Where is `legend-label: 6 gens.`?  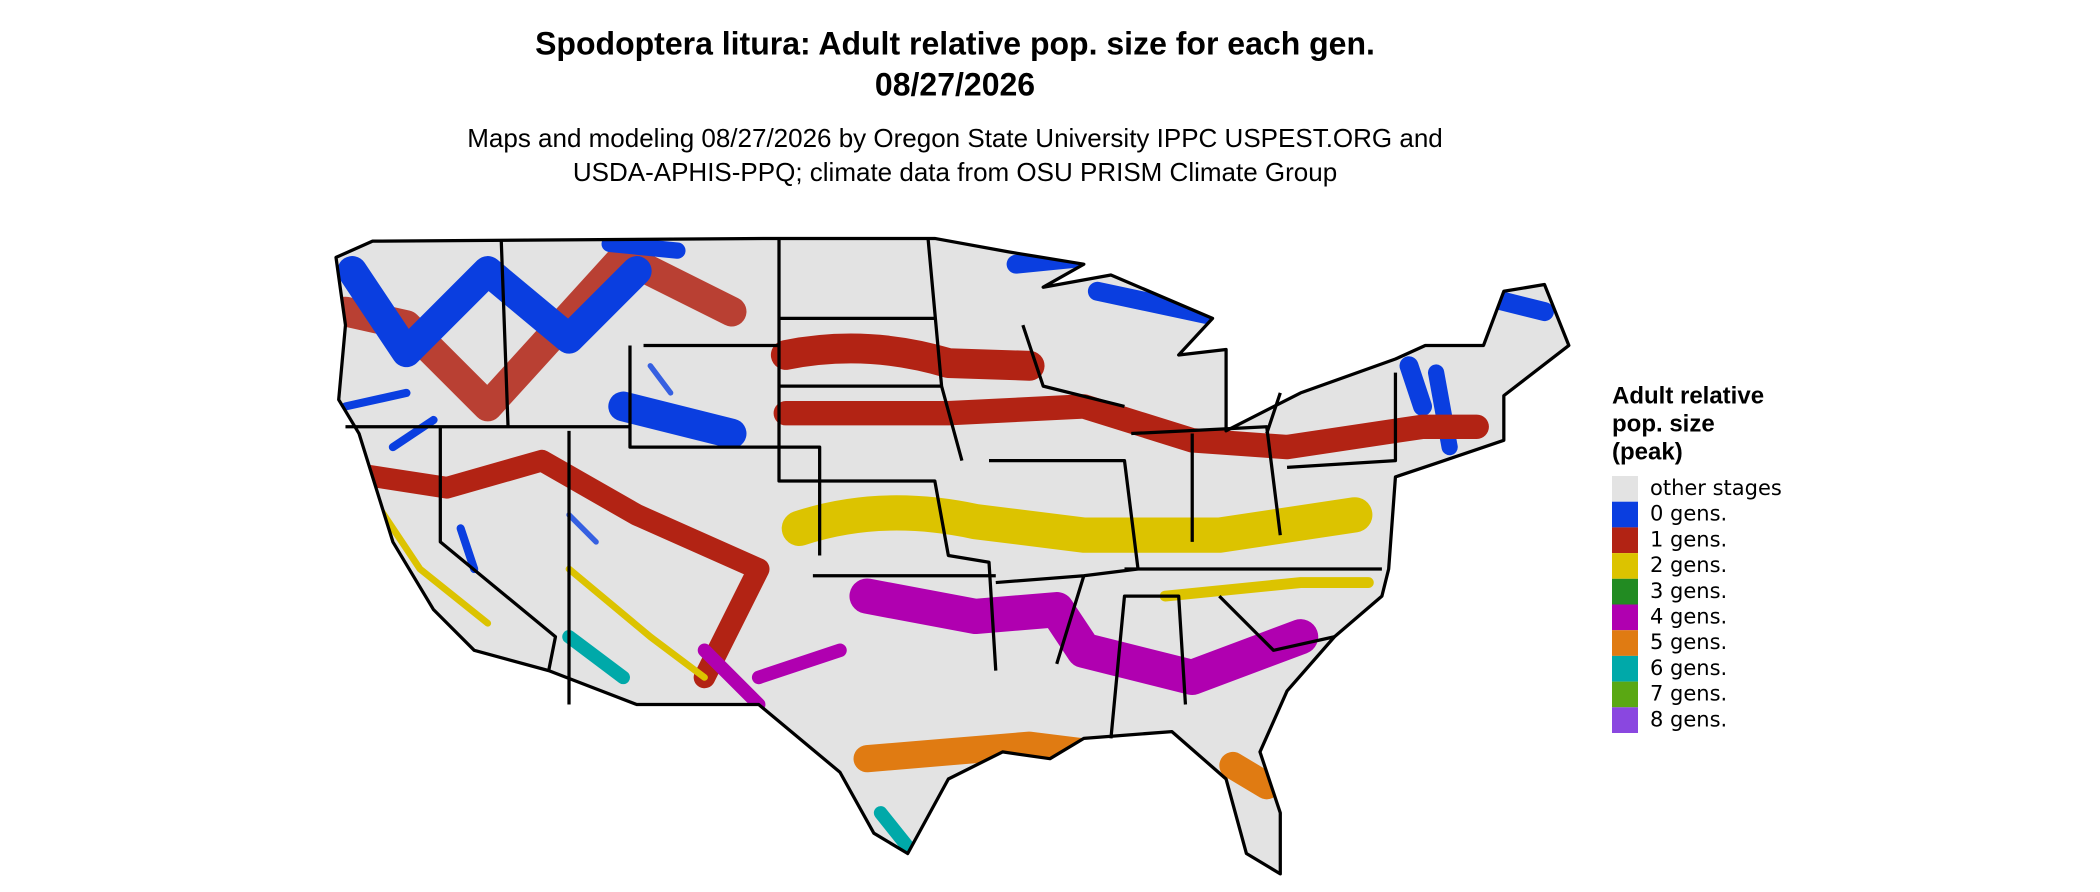 legend-label: 6 gens. is located at coordinates (1688, 668).